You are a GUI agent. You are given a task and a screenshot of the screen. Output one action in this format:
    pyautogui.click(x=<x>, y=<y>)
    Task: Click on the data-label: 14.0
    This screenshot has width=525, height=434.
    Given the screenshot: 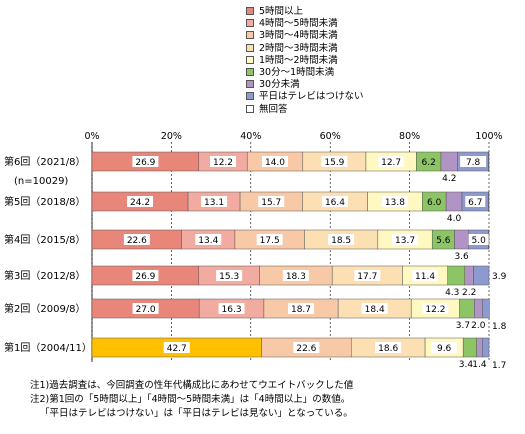 What is the action you would take?
    pyautogui.click(x=275, y=163)
    